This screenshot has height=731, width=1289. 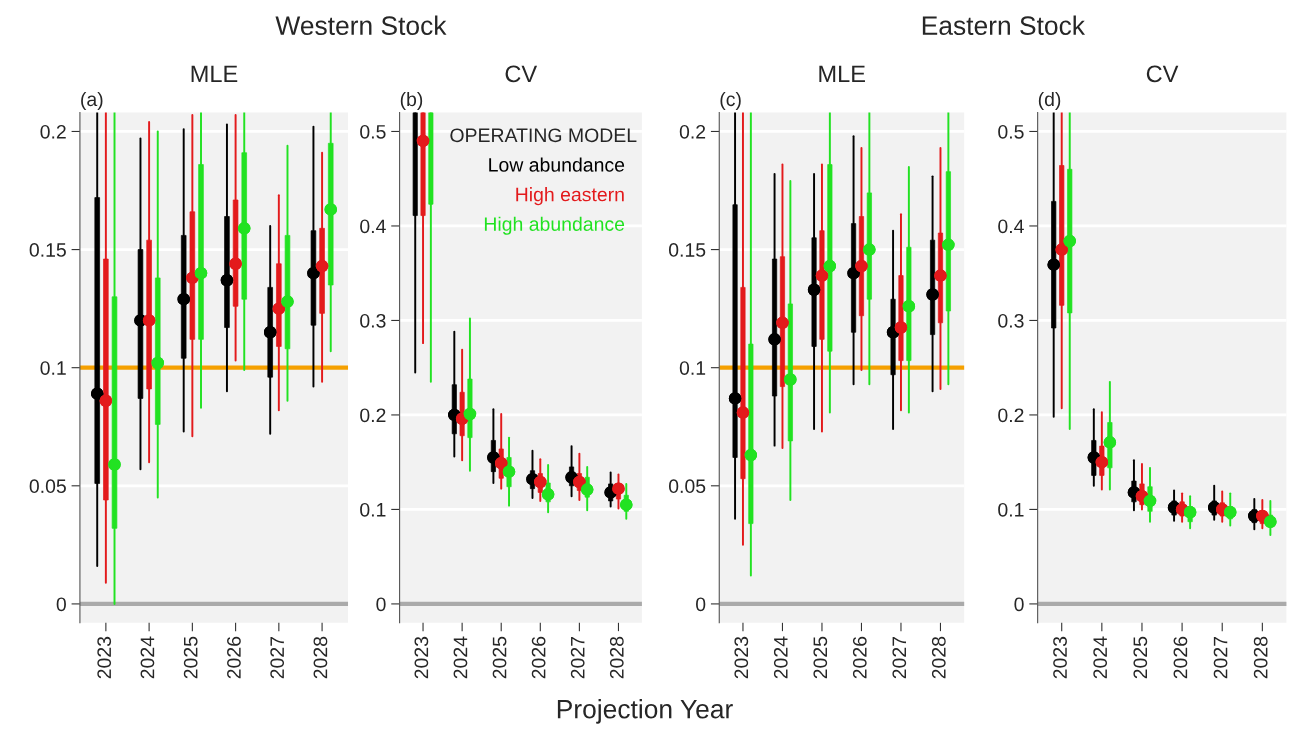 What do you see at coordinates (570, 196) in the screenshot?
I see `text: High eastern` at bounding box center [570, 196].